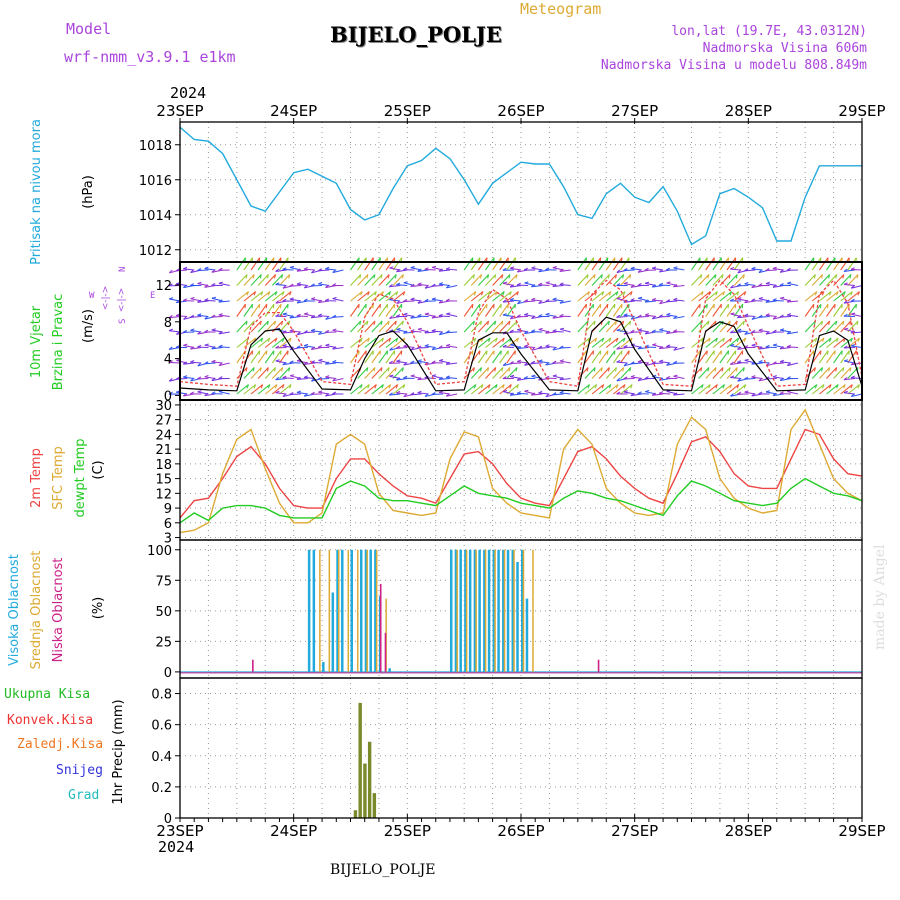 The width and height of the screenshot is (900, 900). Describe the element at coordinates (293, 111) in the screenshot. I see `x-tick-label-top: 24SEP` at that location.